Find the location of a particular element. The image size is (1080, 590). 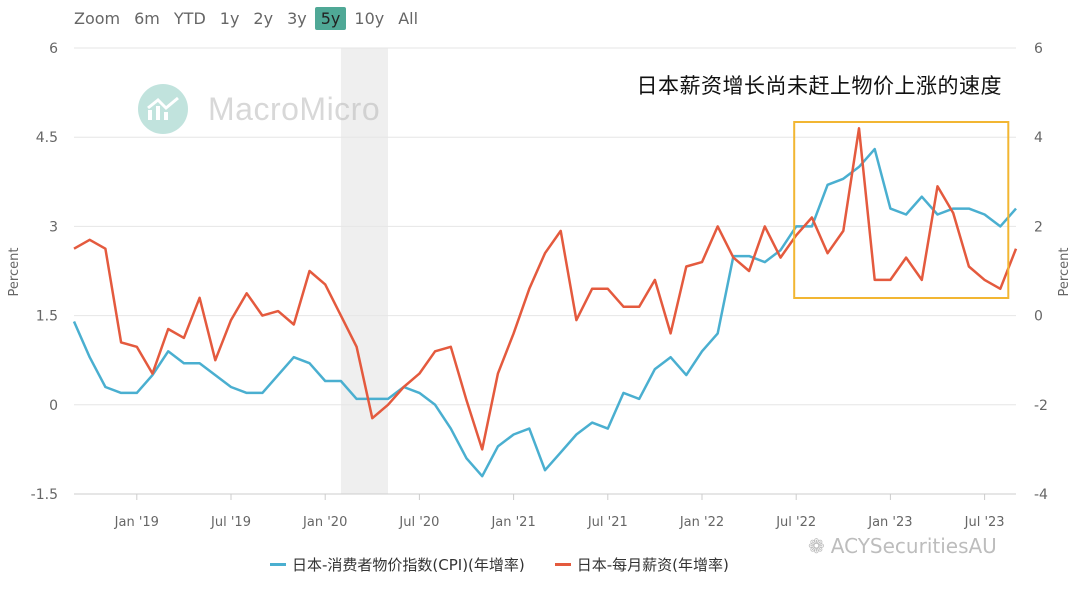

right-axis-tick-label: 2 is located at coordinates (1038, 227).